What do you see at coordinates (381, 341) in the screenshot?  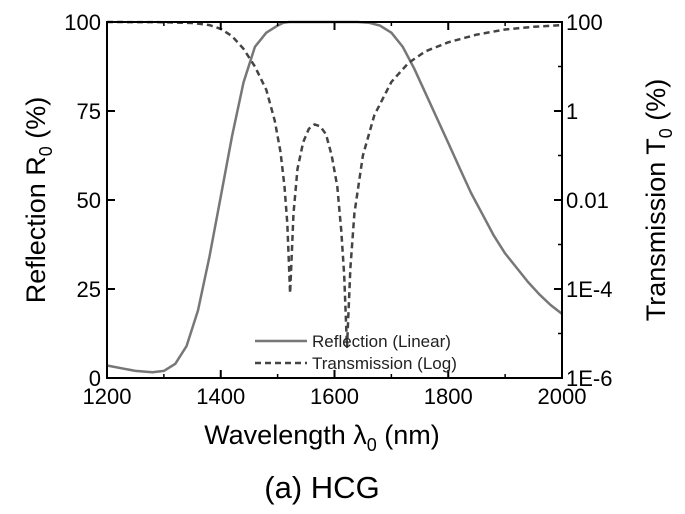 I see `legend-label-reflection: Reflection (Linear)` at bounding box center [381, 341].